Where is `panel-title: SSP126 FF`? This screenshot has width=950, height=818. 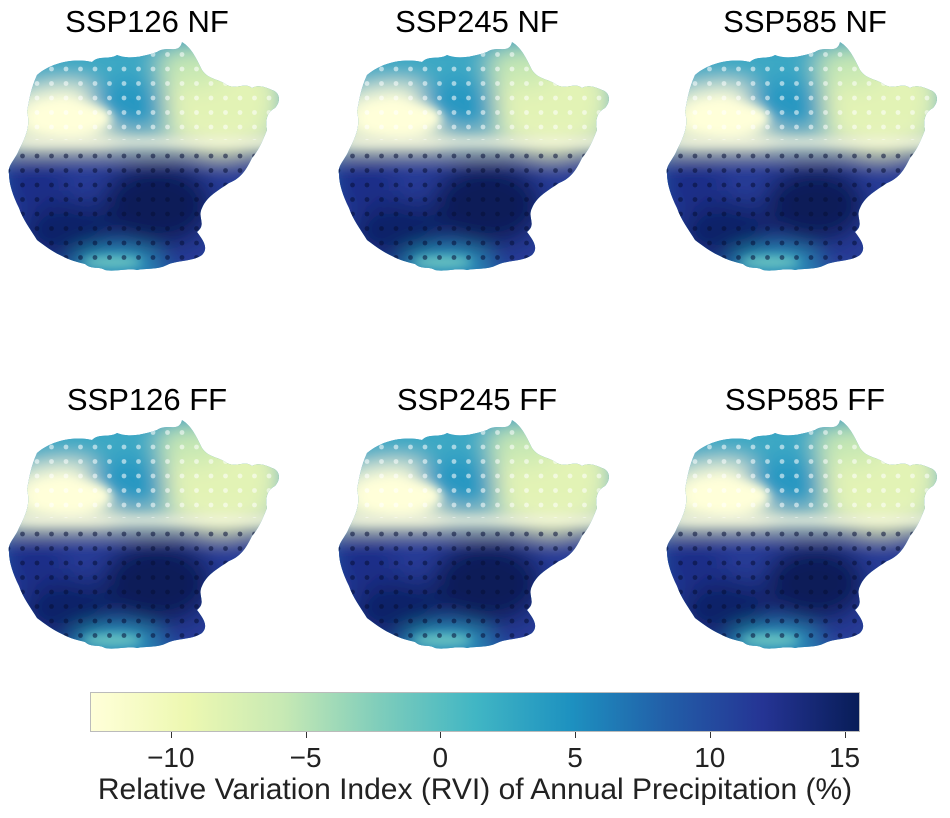 panel-title: SSP126 FF is located at coordinates (147, 399).